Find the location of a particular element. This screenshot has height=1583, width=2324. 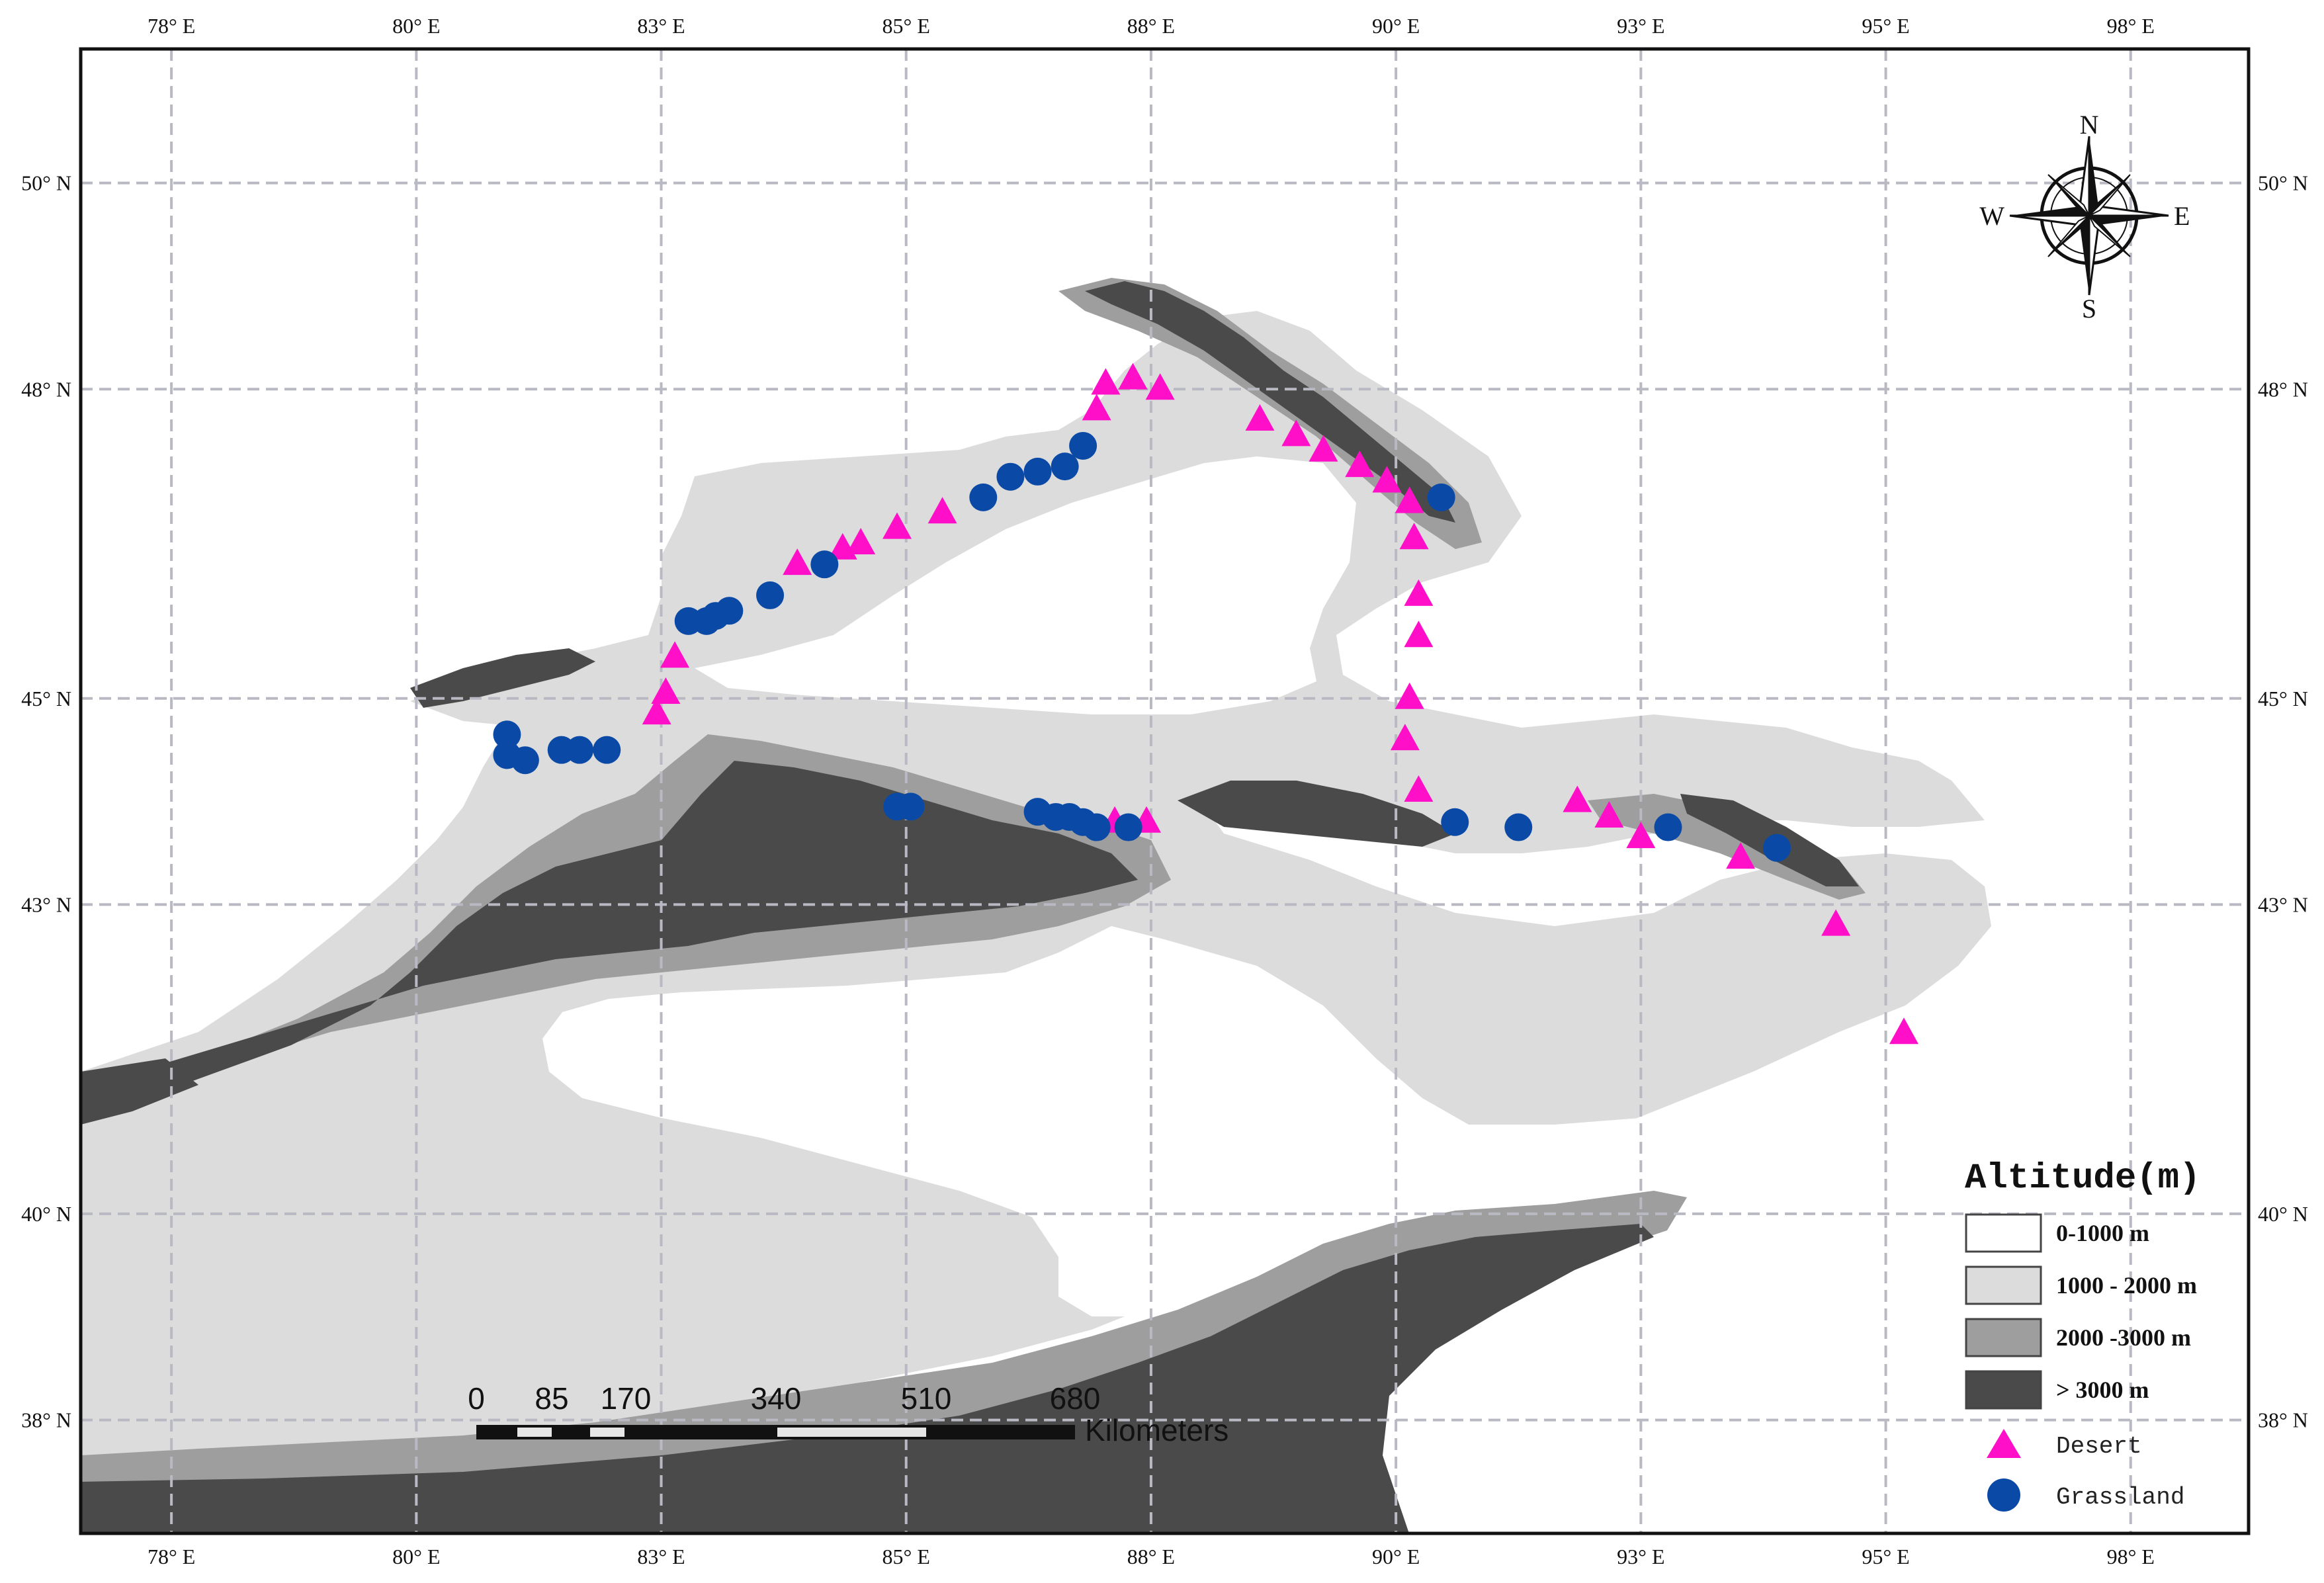

terrain-3000-sw is located at coordinates (139, 1091).